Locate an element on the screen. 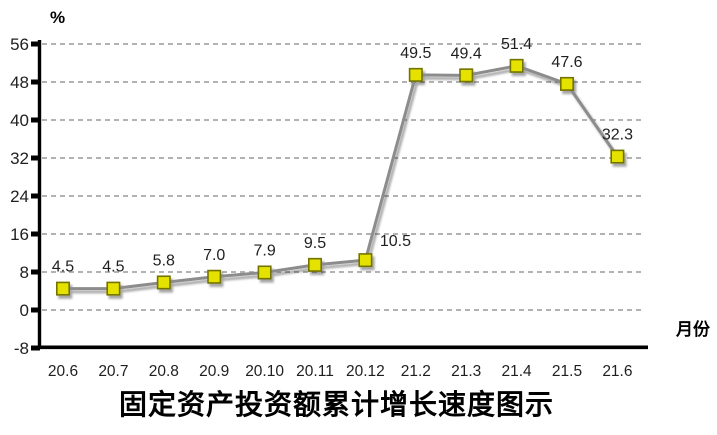  y-tick-label: 32 is located at coordinates (19, 158).